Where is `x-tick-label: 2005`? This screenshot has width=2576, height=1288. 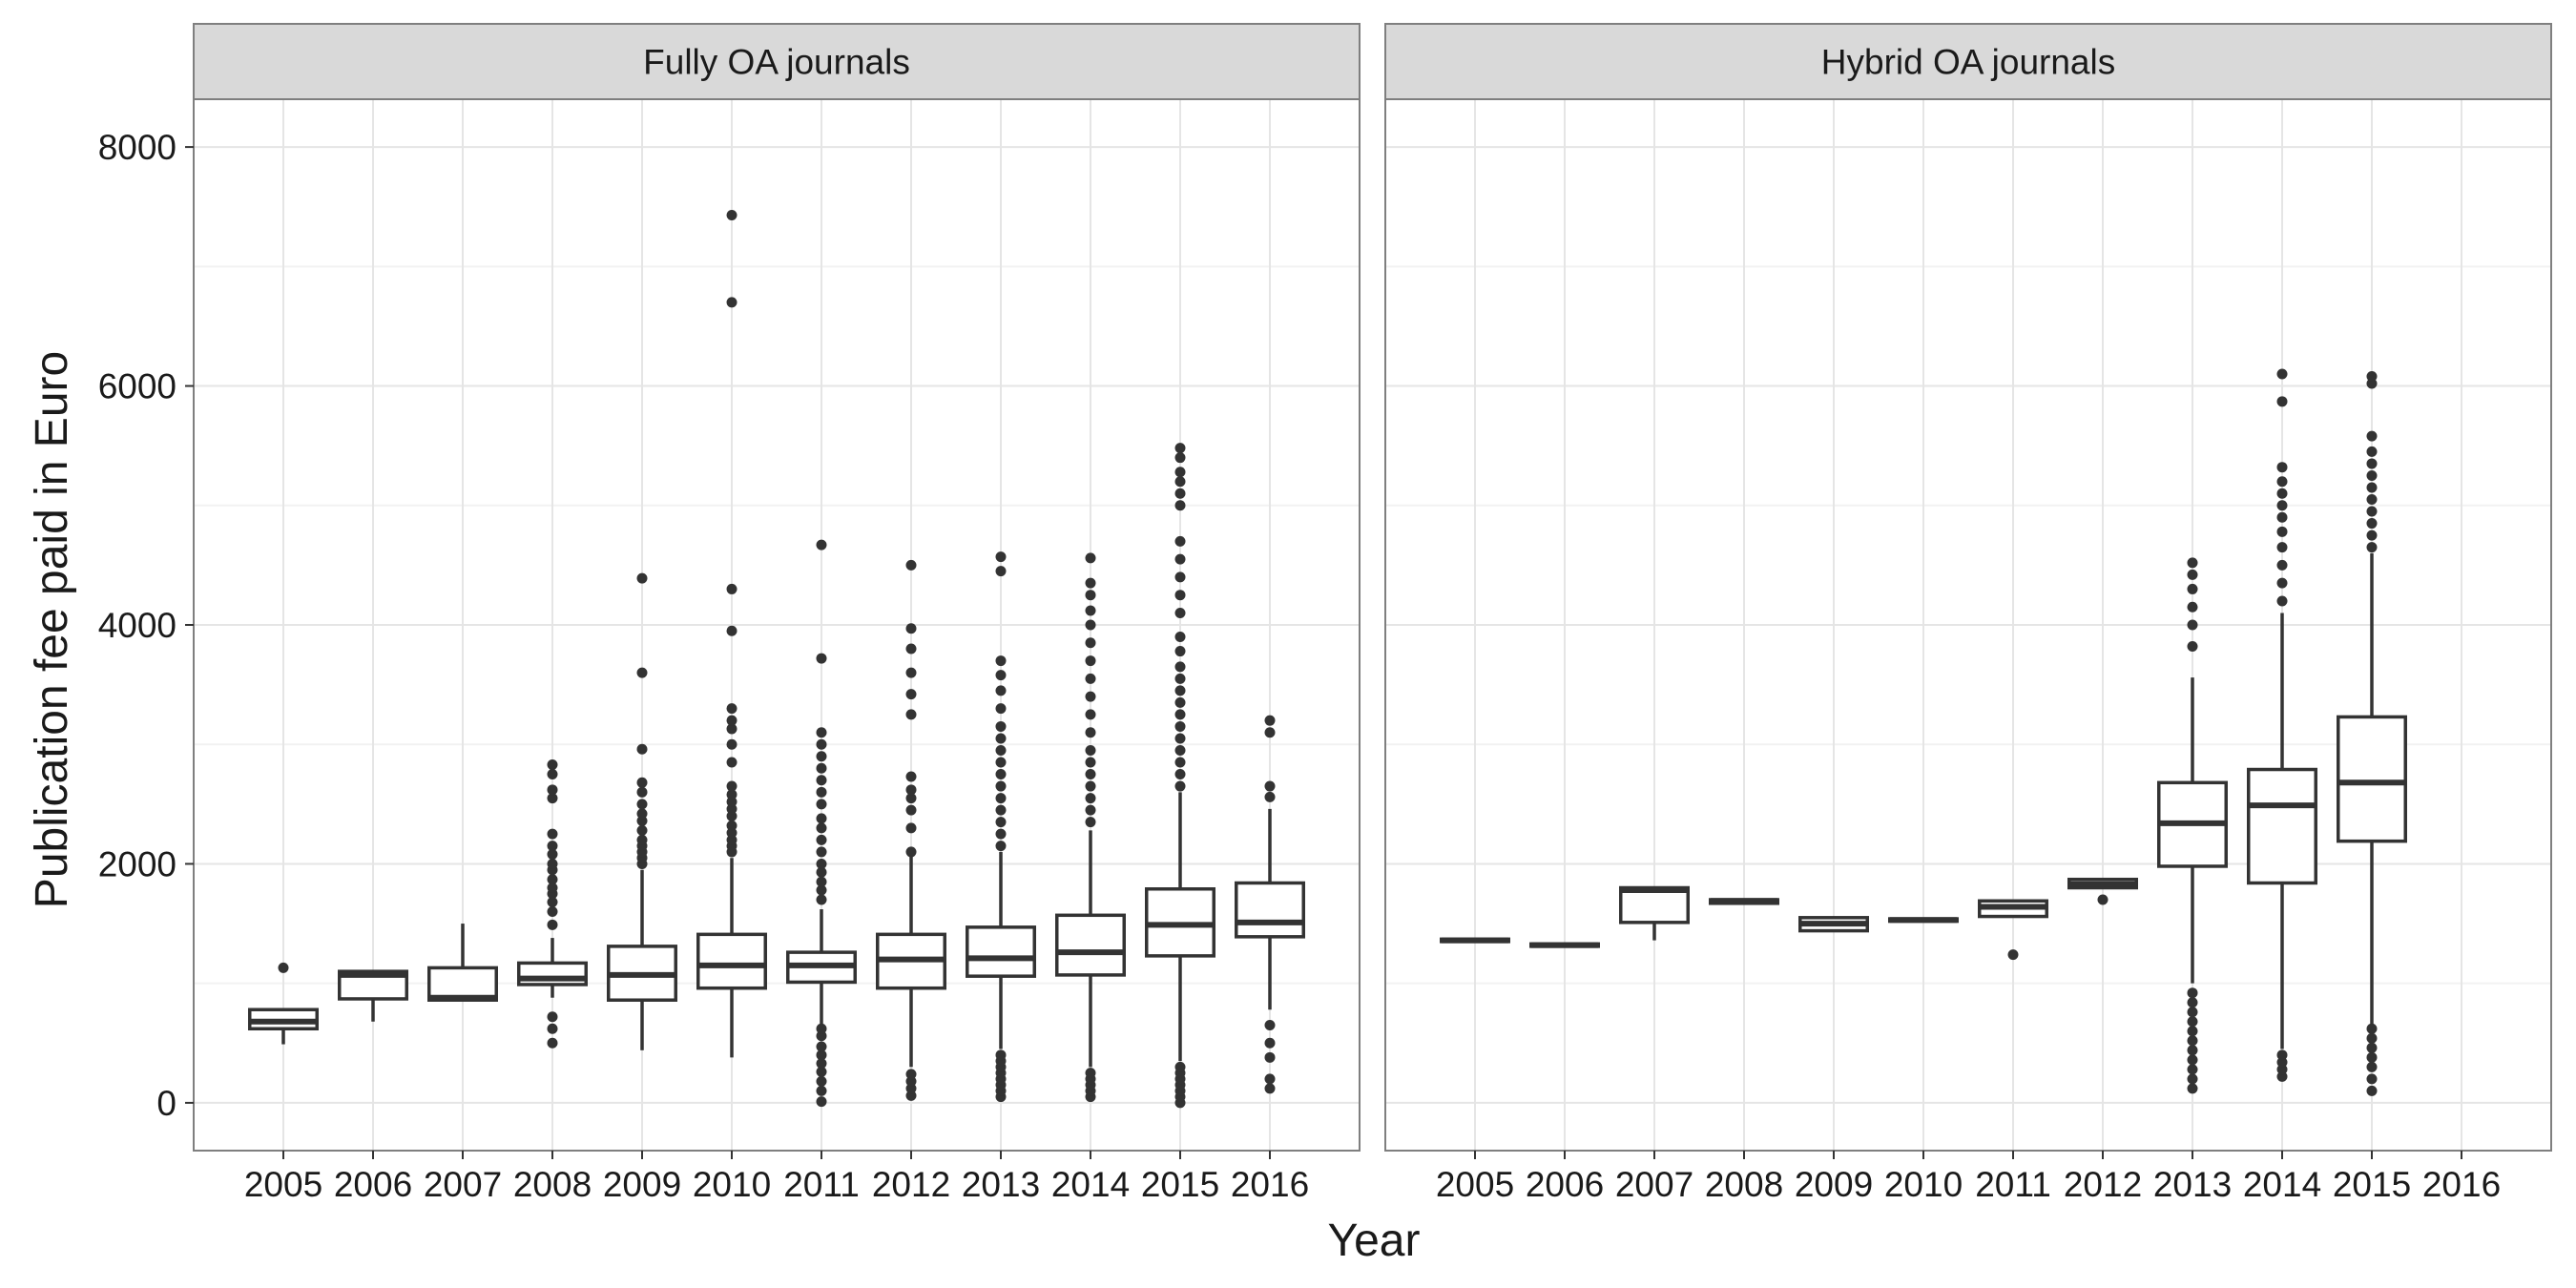 x-tick-label: 2005 is located at coordinates (1475, 1184).